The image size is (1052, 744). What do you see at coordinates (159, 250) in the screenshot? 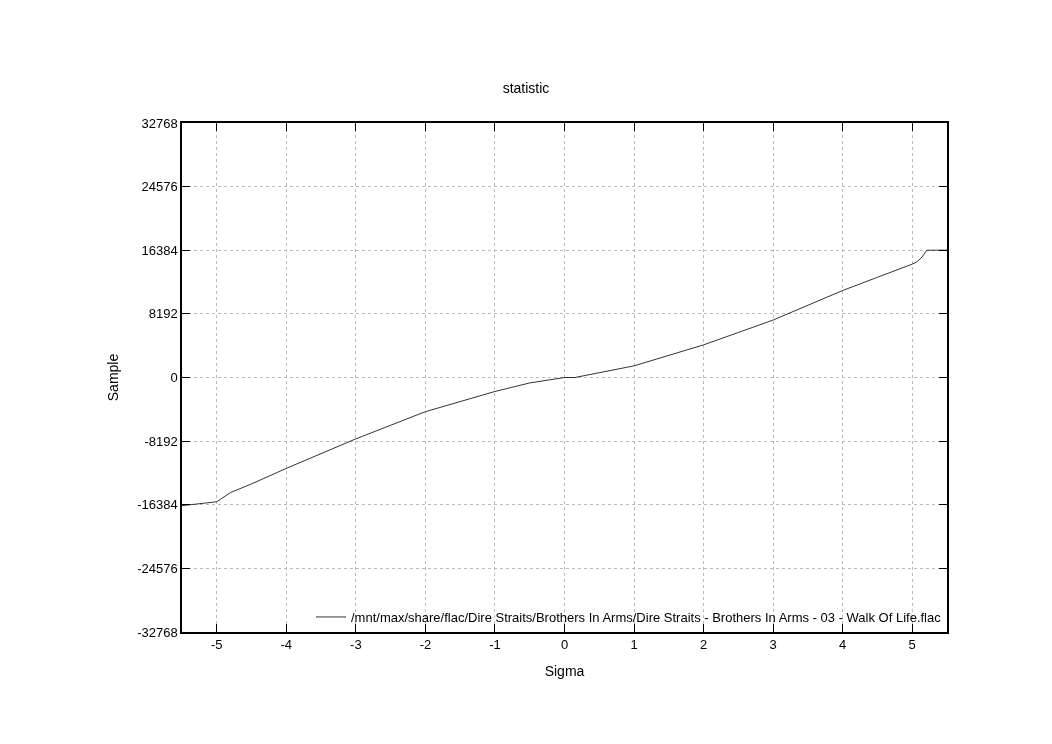
I see `y-tick-label: 16384` at bounding box center [159, 250].